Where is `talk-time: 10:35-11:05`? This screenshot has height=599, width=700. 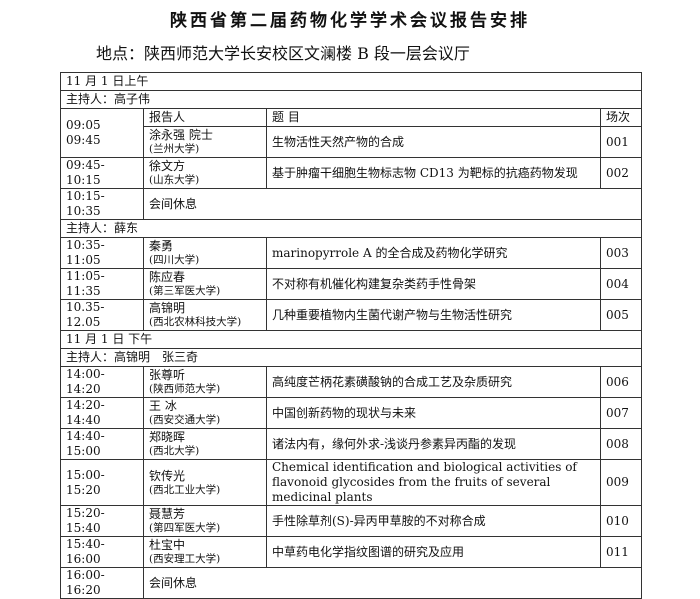
talk-time: 10:35-11:05 is located at coordinates (102, 253).